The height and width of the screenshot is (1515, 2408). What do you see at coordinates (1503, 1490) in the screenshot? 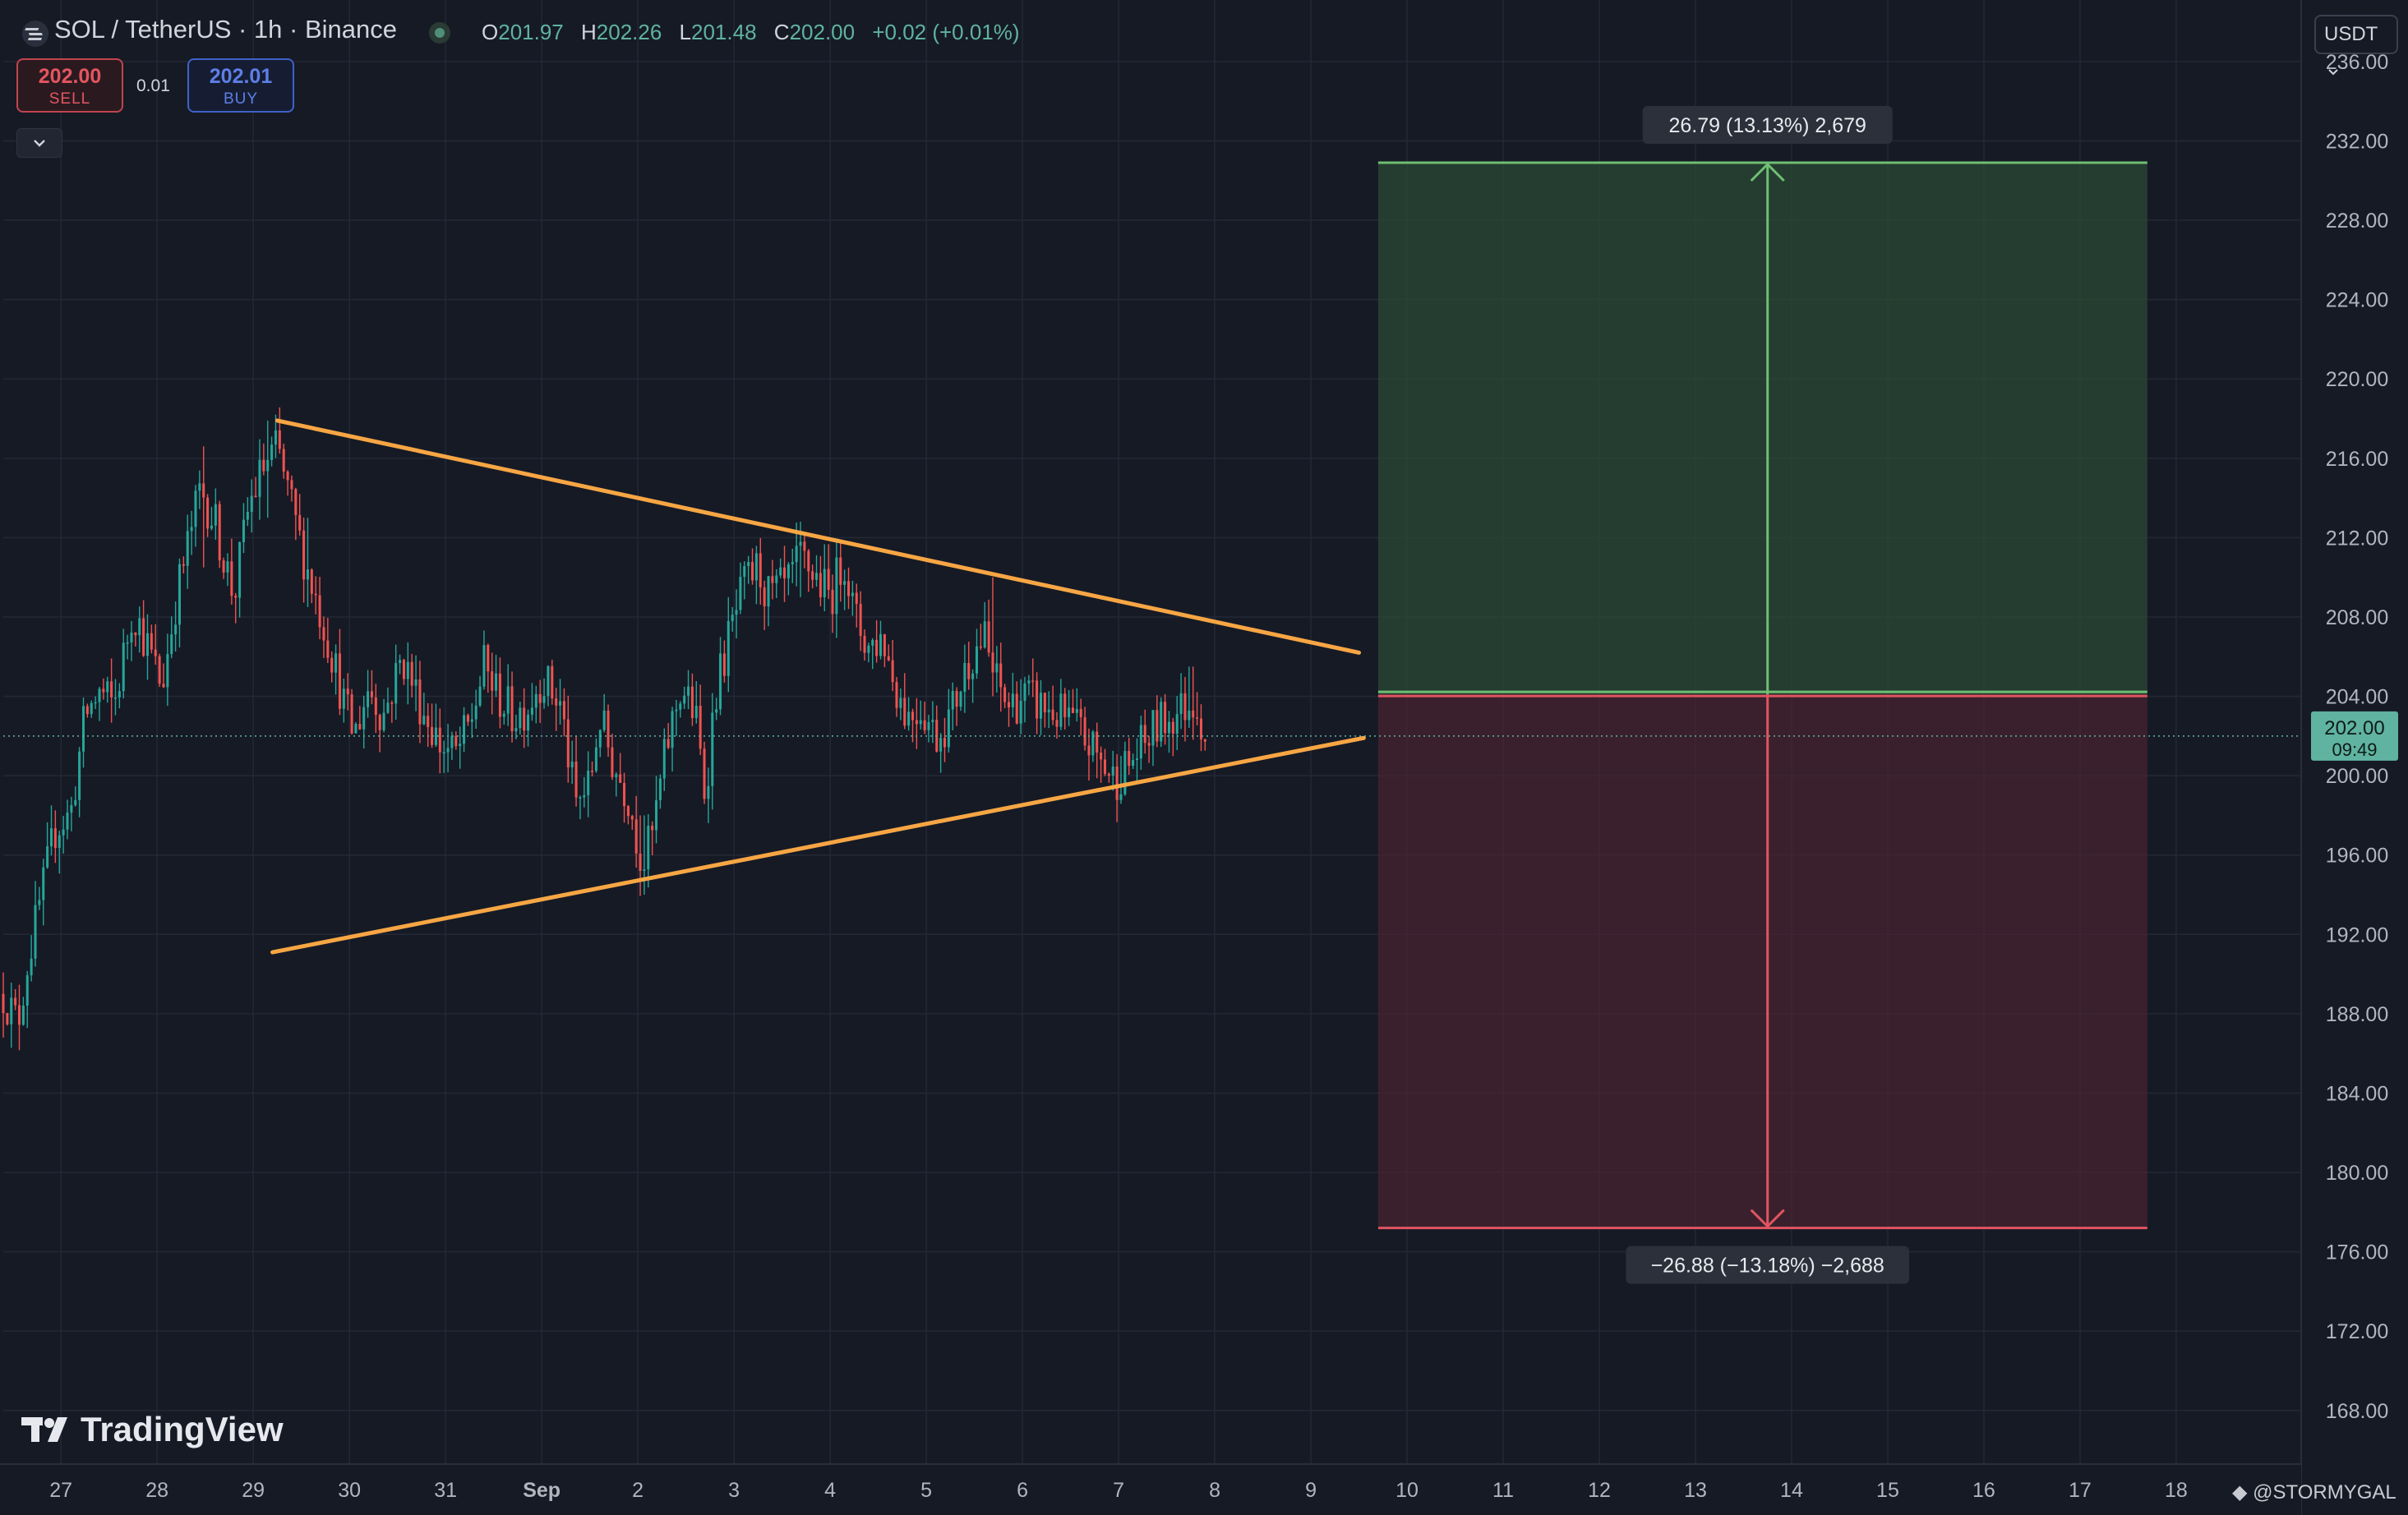
I see `time-tick-label: 11` at bounding box center [1503, 1490].